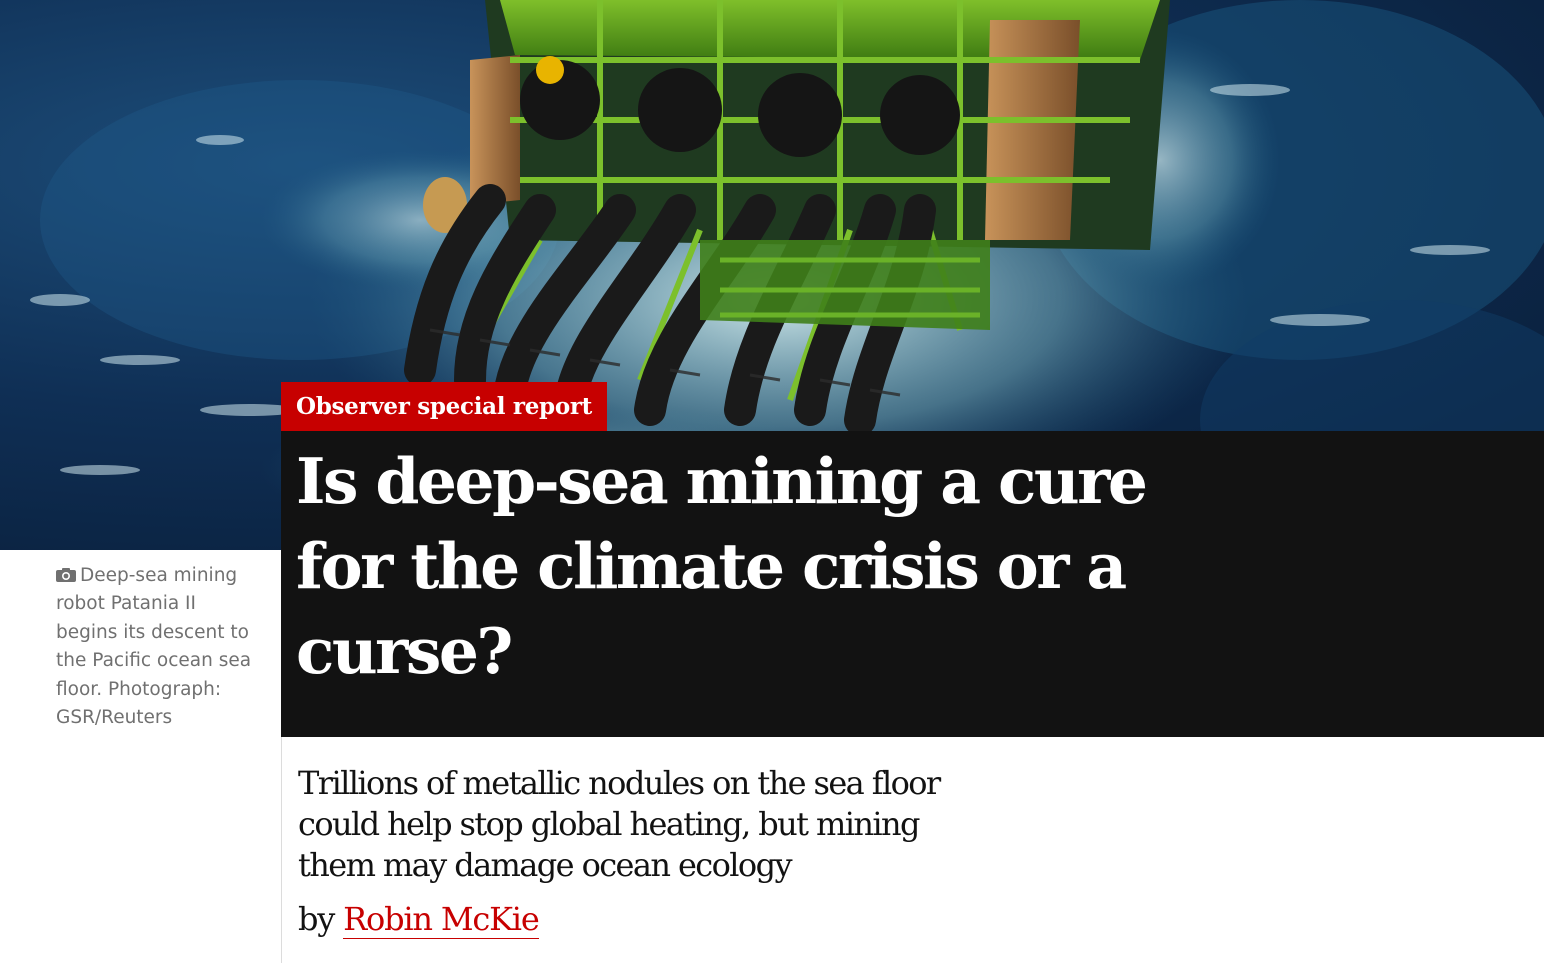 The image size is (1544, 963). Describe the element at coordinates (281, 850) in the screenshot. I see `column-divider` at that location.